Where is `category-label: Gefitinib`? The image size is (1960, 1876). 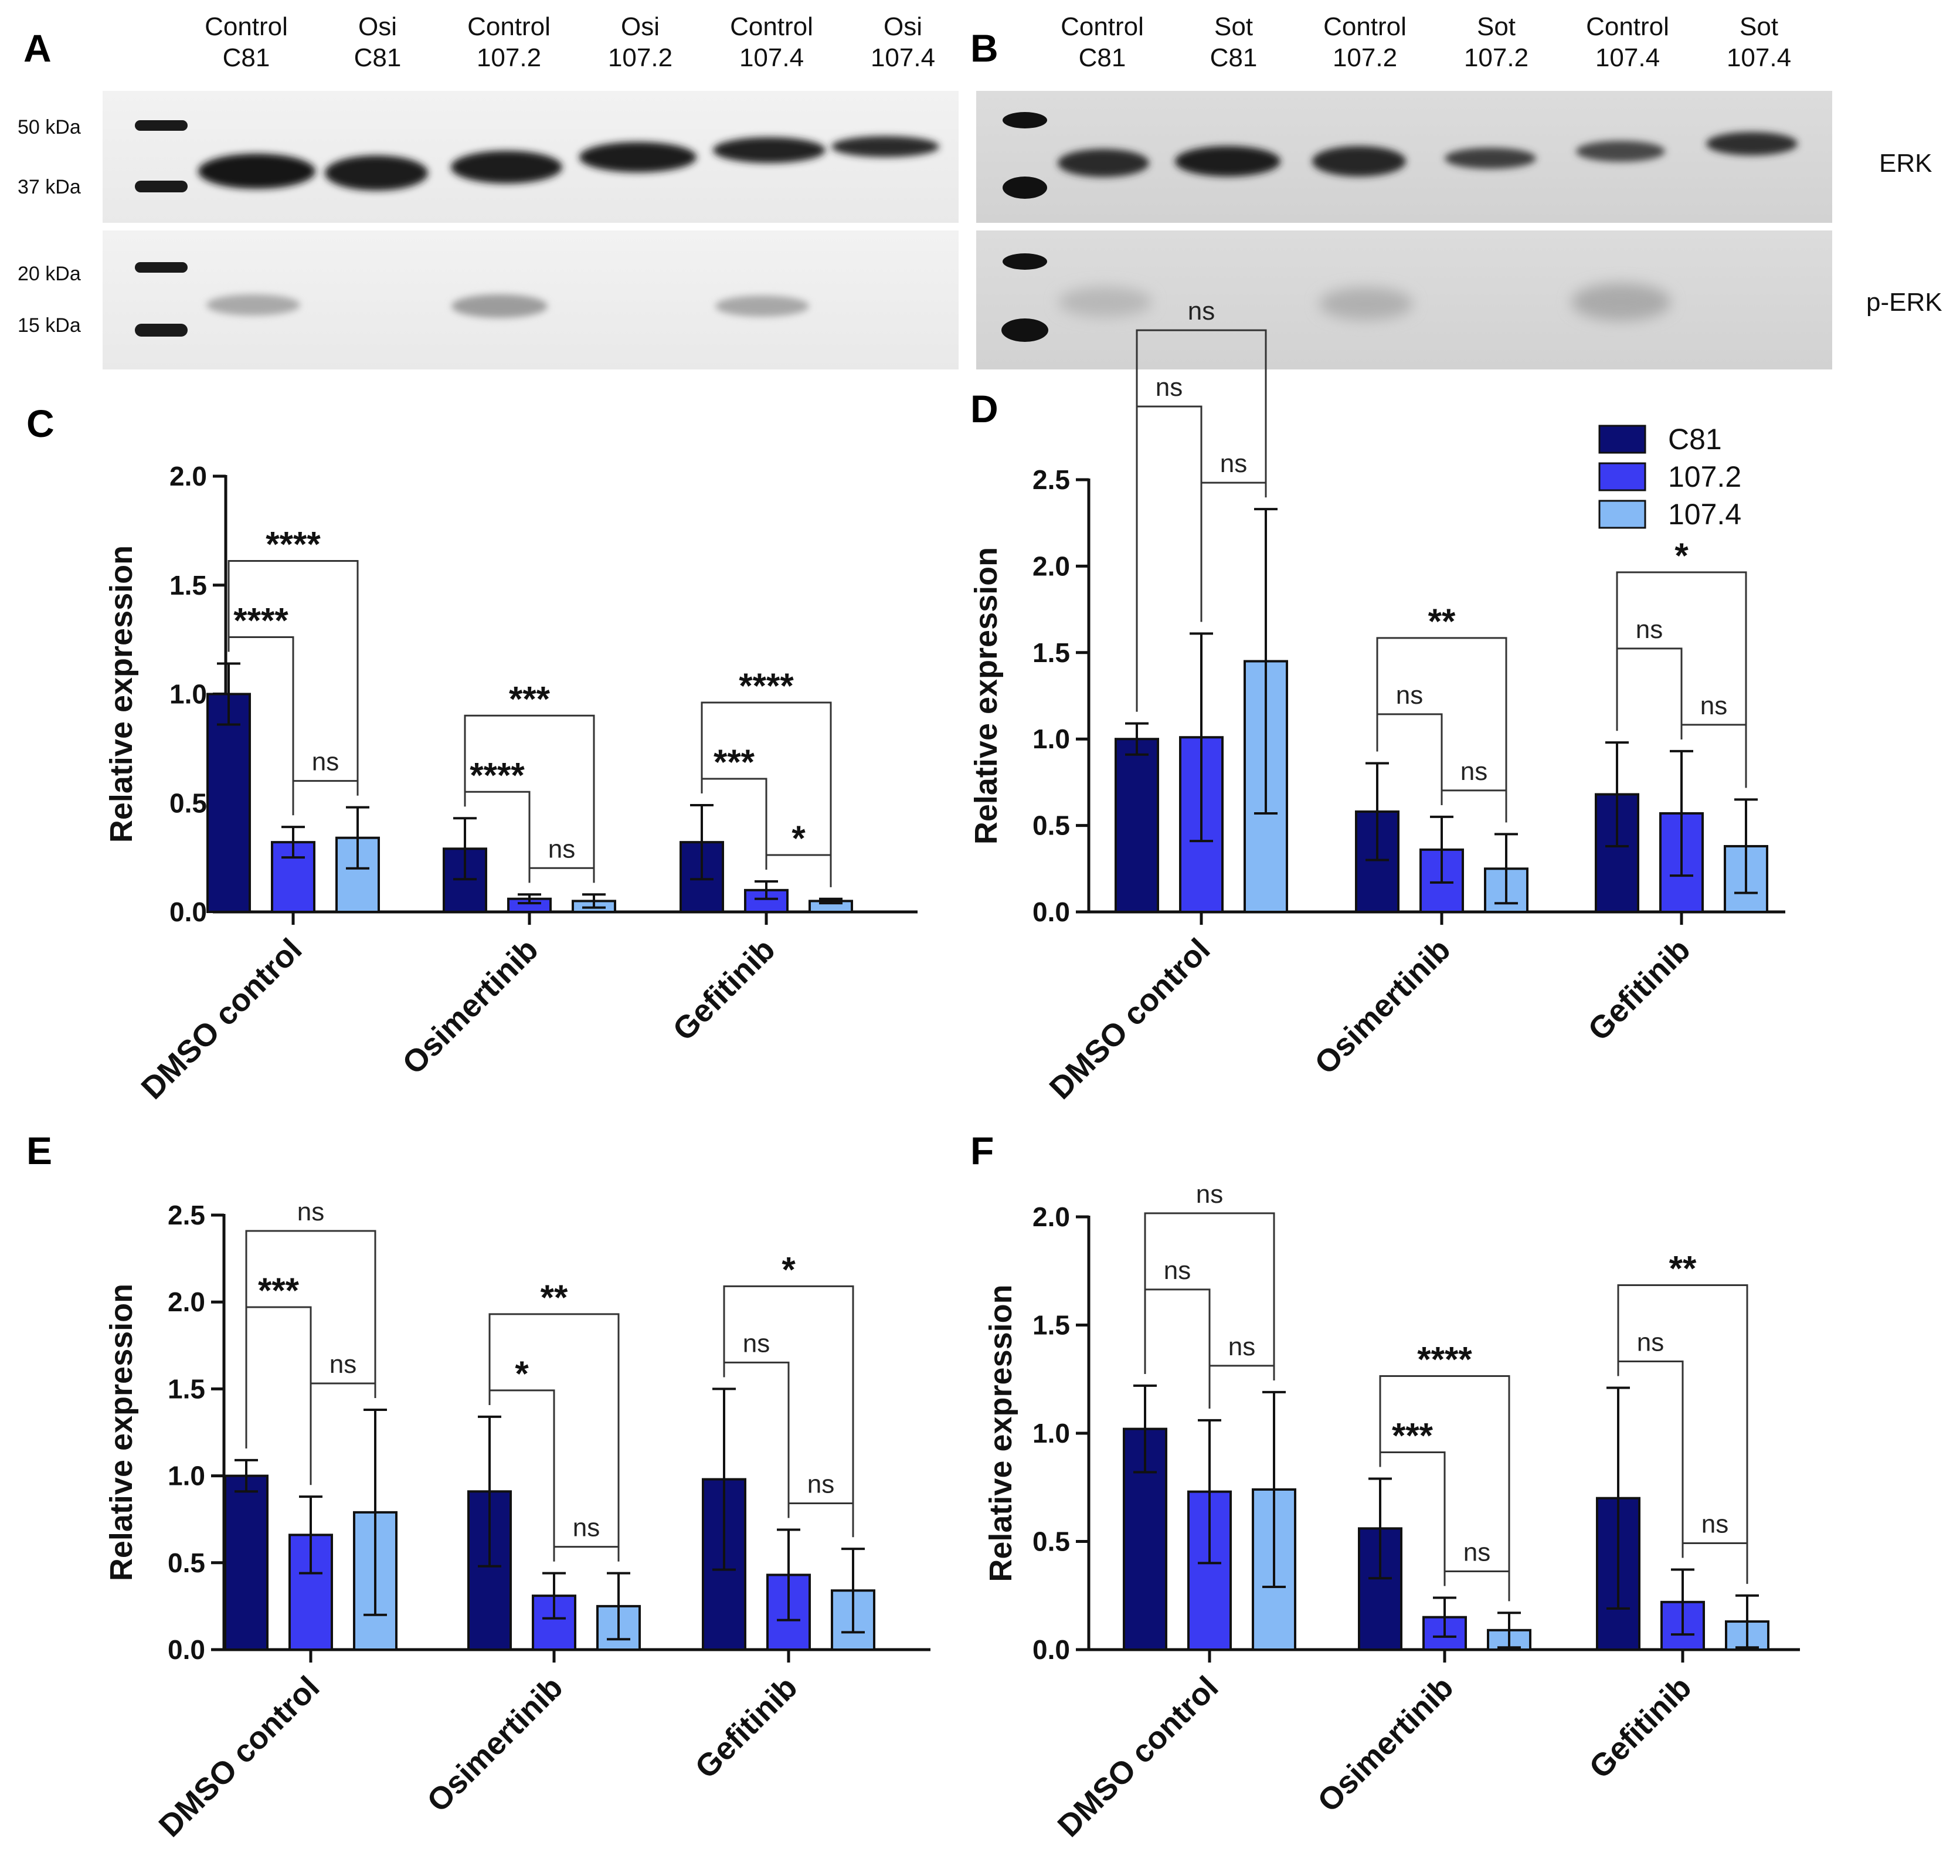 category-label: Gefitinib is located at coordinates (746, 1728).